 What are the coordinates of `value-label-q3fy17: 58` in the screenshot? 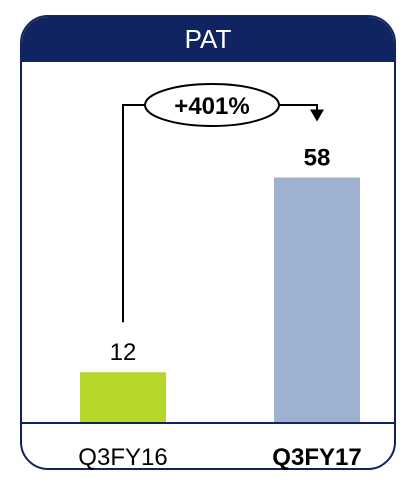 It's located at (317, 157).